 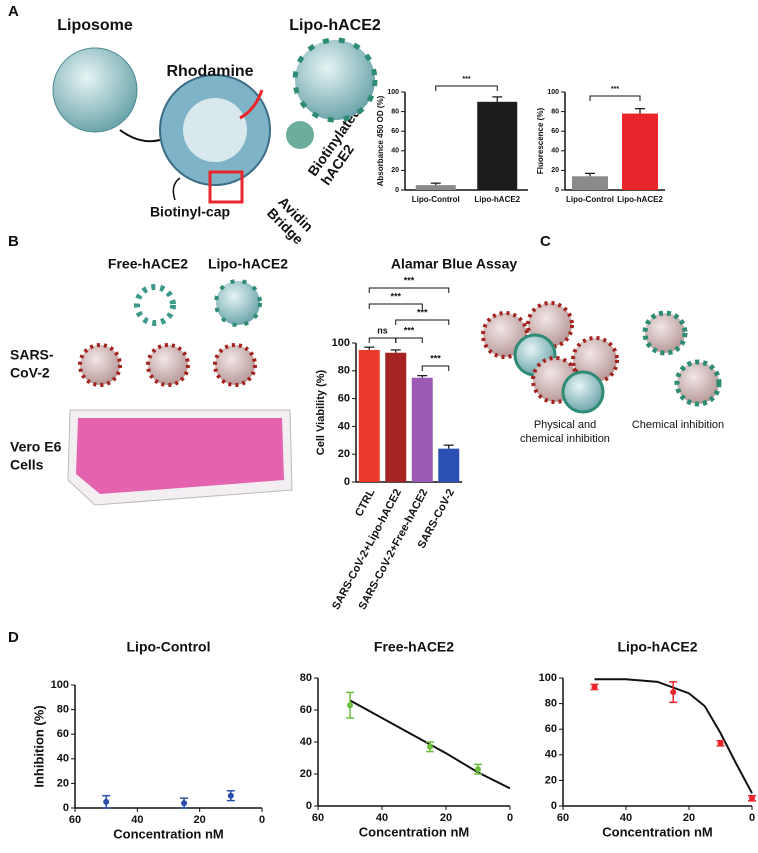 What do you see at coordinates (414, 647) in the screenshot?
I see `chart-title: Free-hACE2` at bounding box center [414, 647].